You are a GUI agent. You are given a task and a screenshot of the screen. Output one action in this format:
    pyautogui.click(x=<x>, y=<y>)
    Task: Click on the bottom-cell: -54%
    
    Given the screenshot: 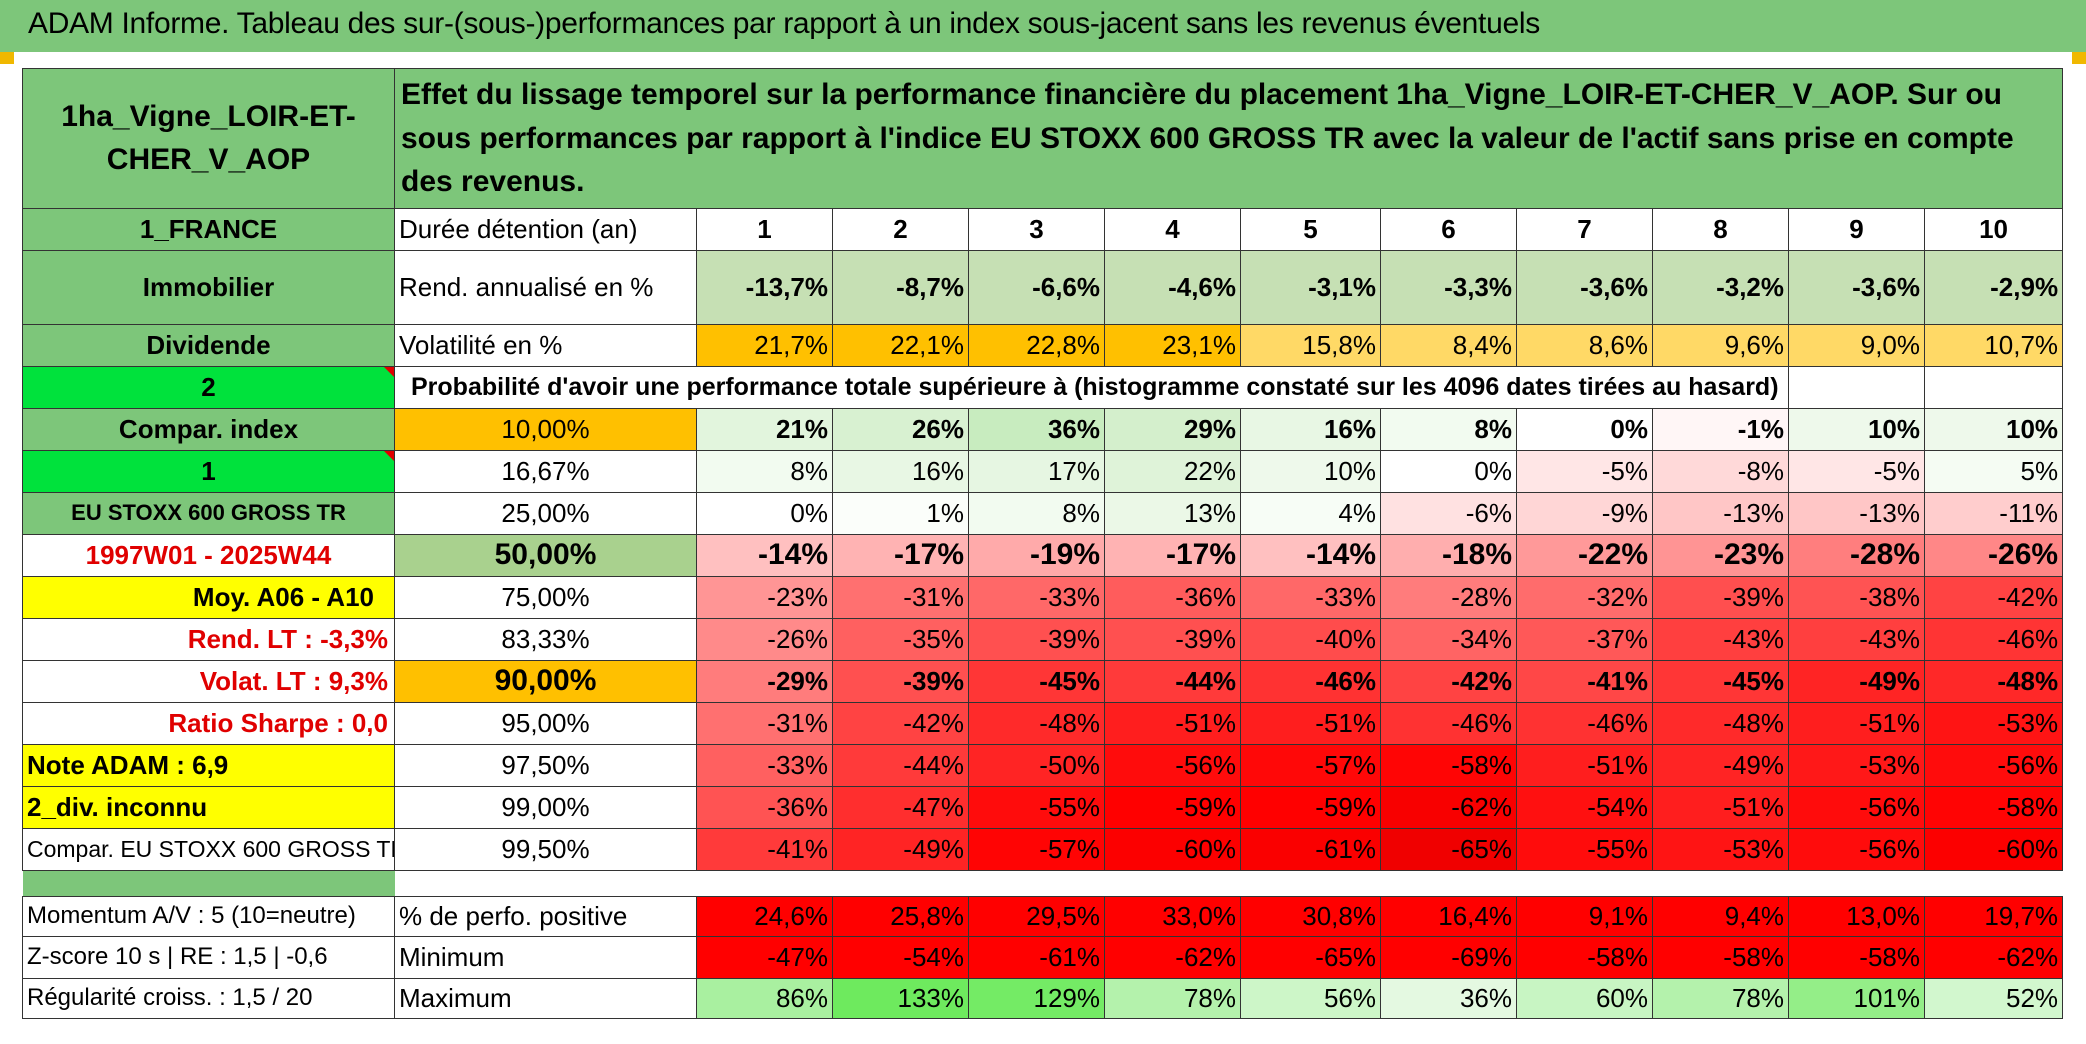 What is the action you would take?
    pyautogui.click(x=900, y=957)
    